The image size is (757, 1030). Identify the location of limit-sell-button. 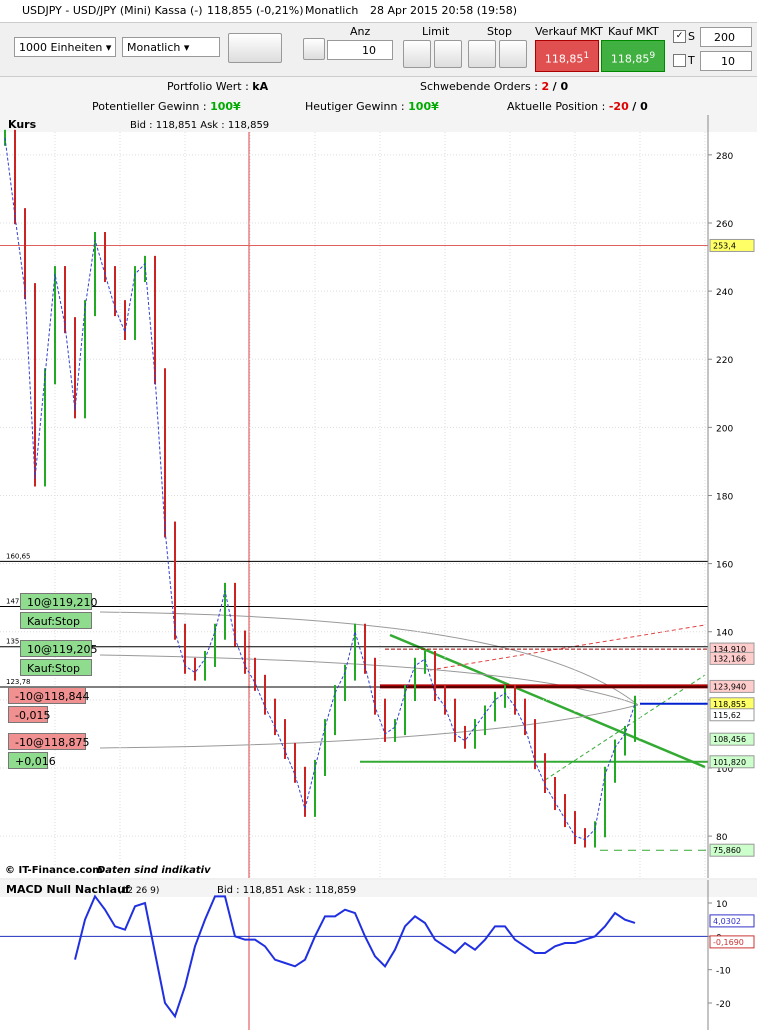
(448, 54).